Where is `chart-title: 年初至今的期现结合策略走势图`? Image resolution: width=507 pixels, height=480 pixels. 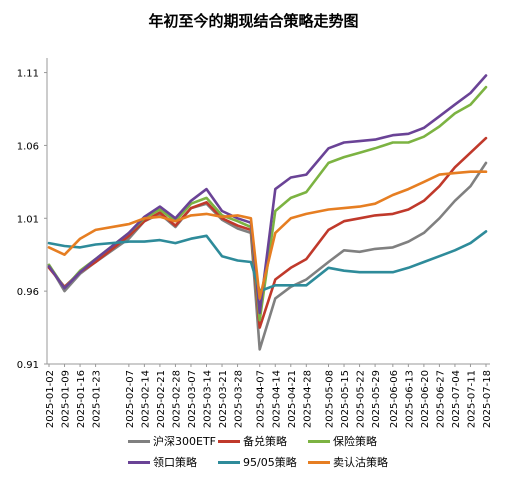 chart-title: 年初至今的期现结合策略走势图 is located at coordinates (253, 21).